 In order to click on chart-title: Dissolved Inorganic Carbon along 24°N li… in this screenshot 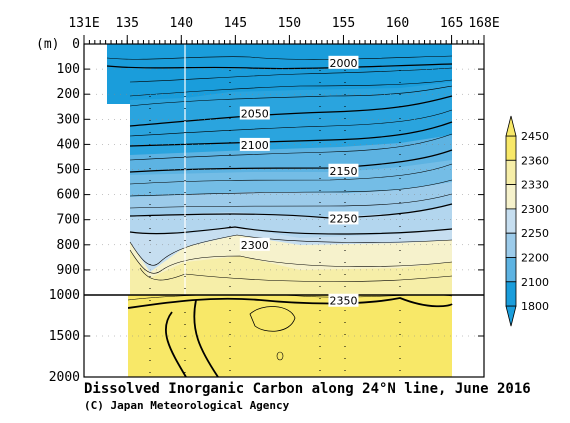, I will do `click(307, 389)`.